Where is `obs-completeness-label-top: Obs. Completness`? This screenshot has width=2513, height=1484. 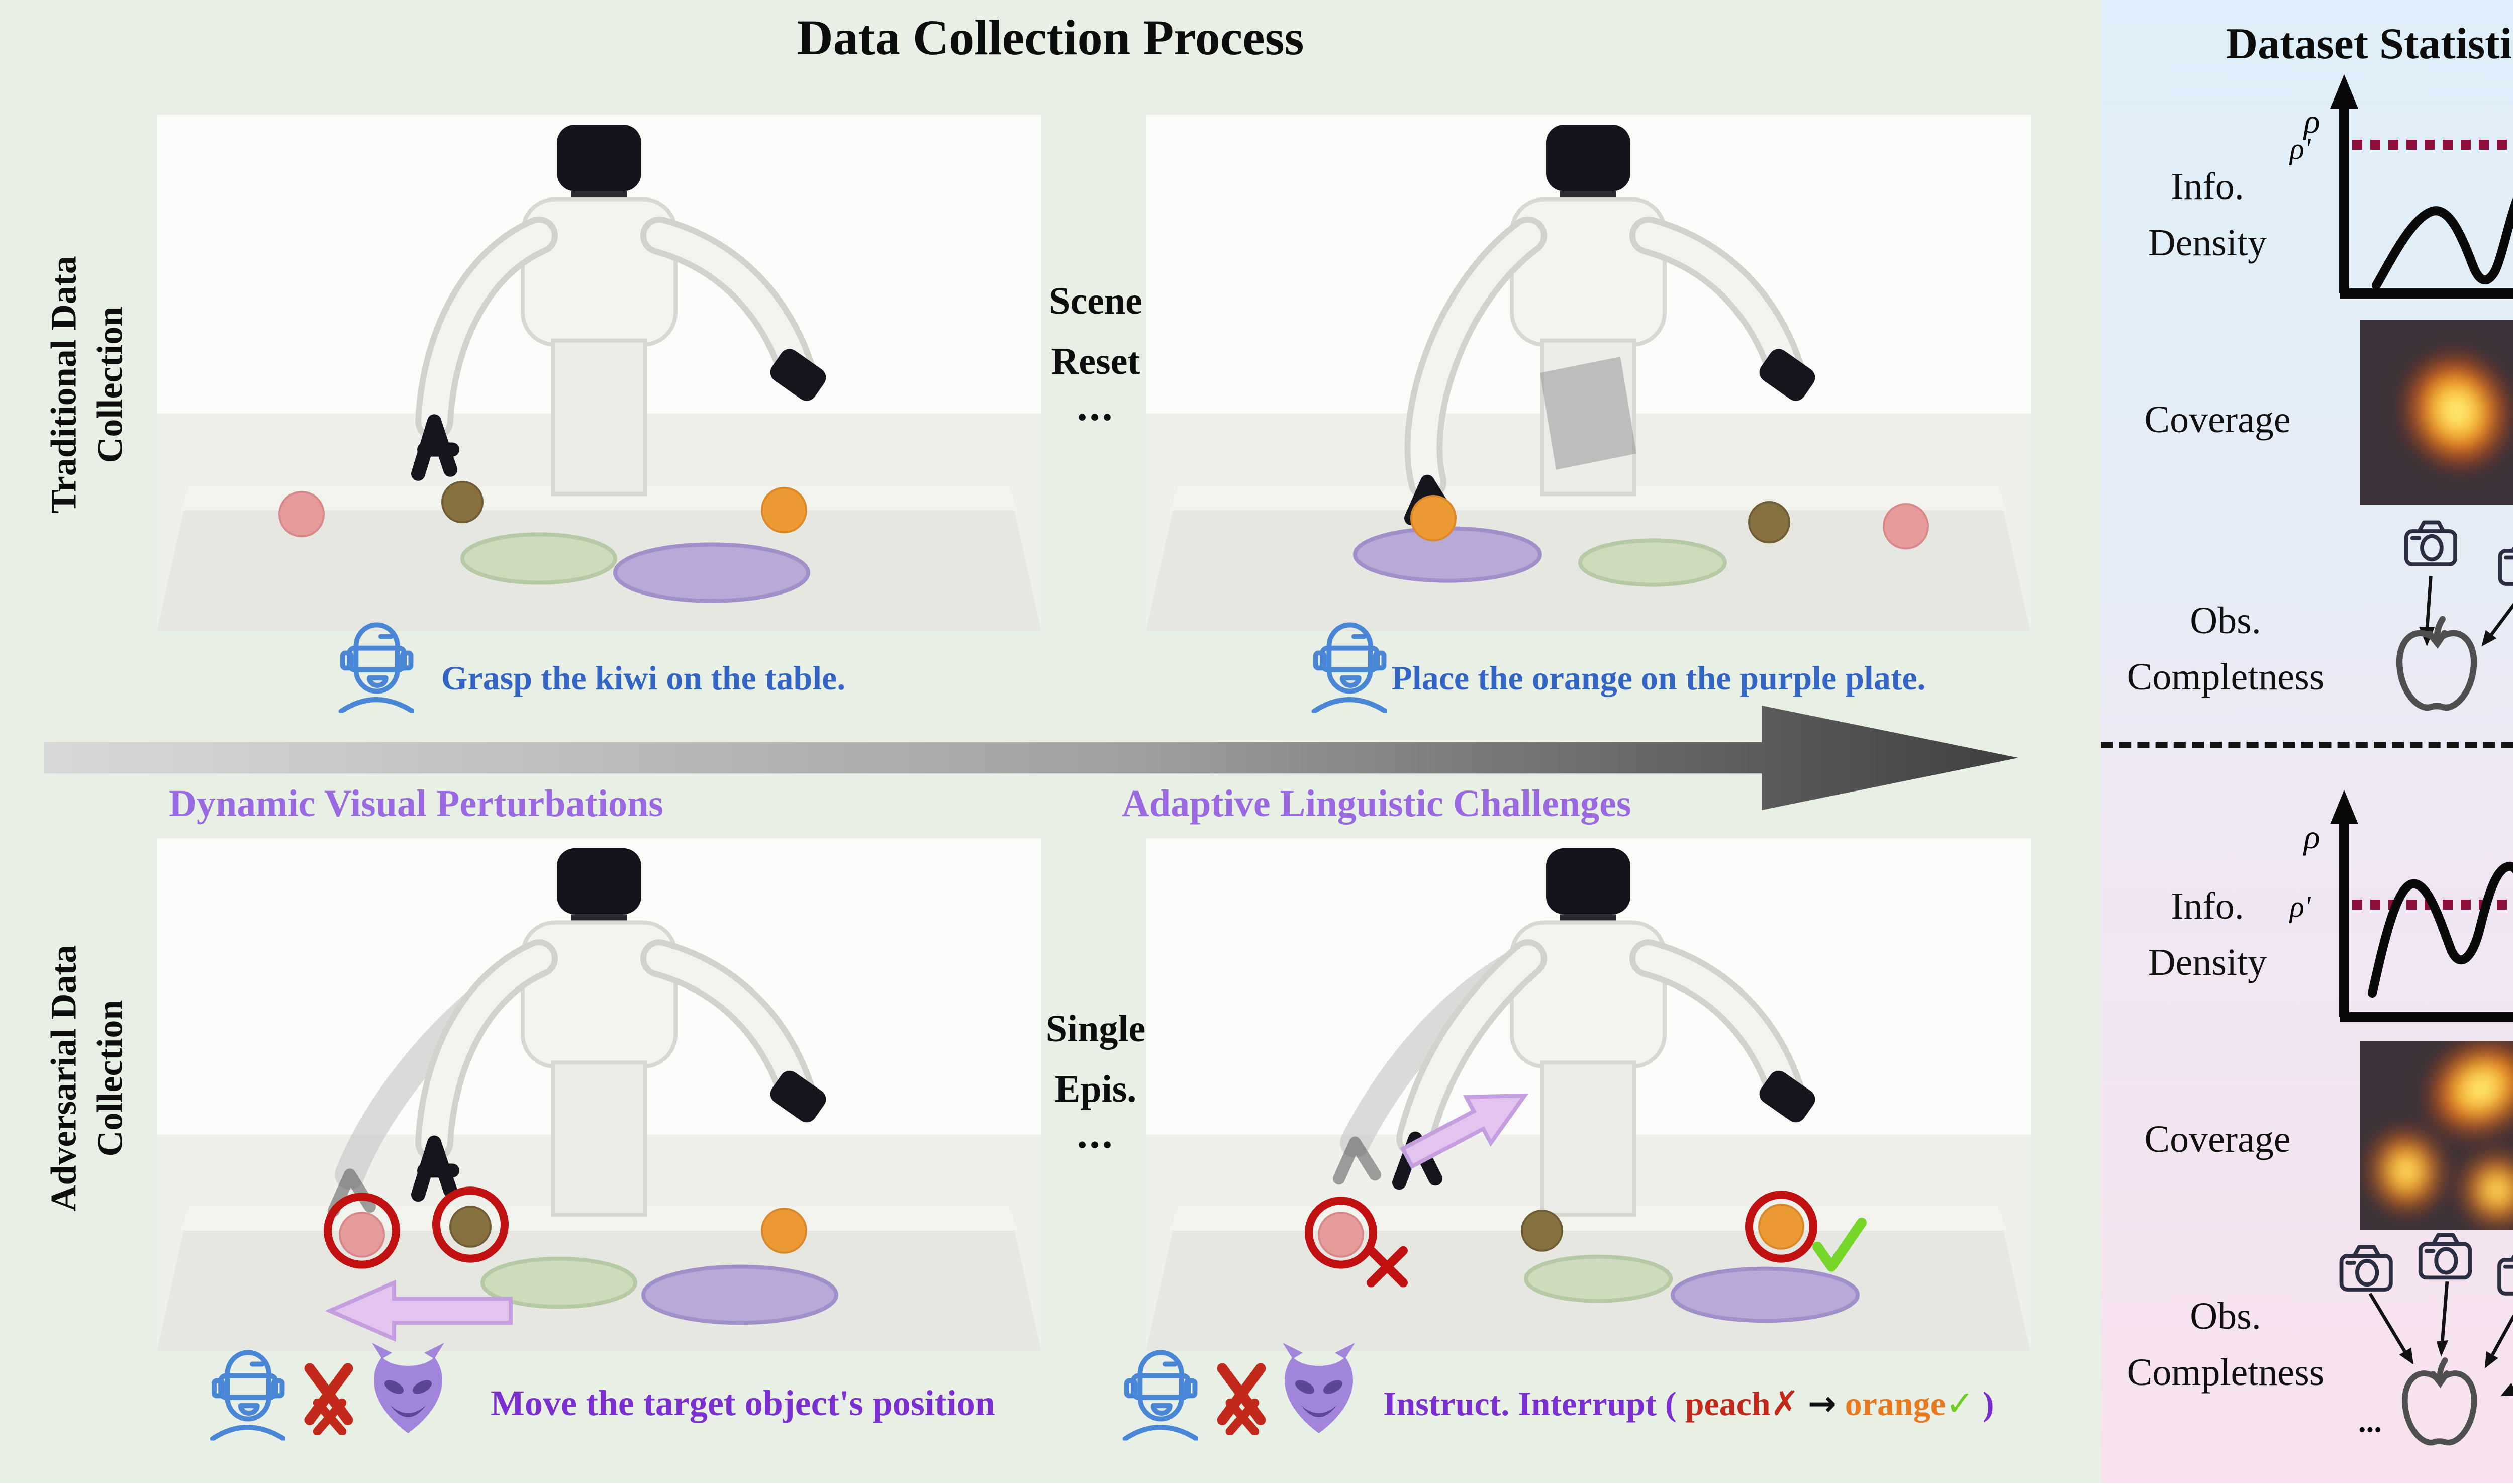 obs-completeness-label-top: Obs. Completness is located at coordinates (2226, 650).